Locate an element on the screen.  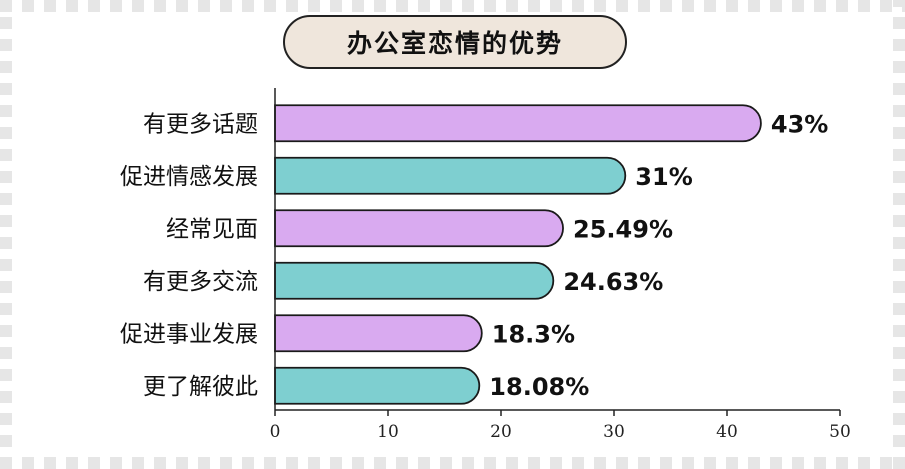
value-label: 25.49% is located at coordinates (623, 229).